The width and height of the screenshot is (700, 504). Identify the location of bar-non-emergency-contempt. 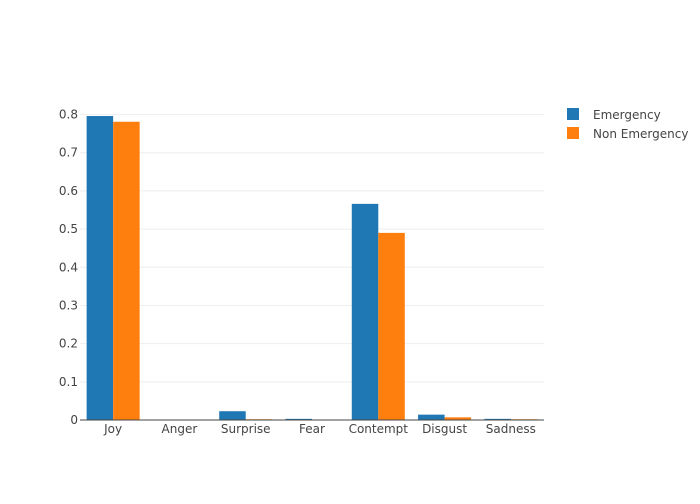
(391, 326).